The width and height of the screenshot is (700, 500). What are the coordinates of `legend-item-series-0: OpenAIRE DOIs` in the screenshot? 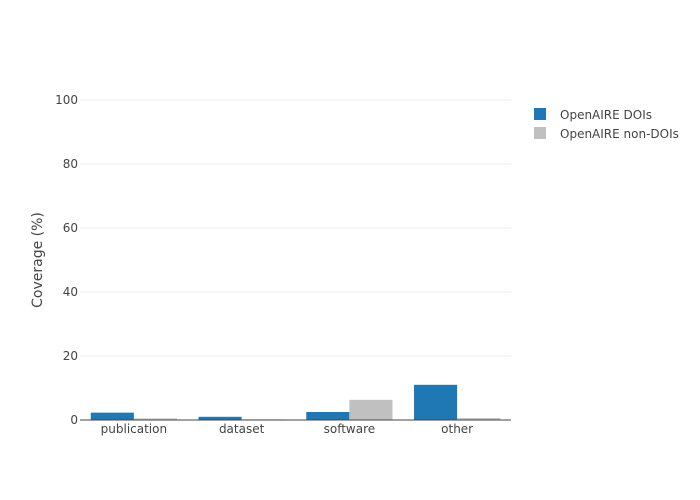 It's located at (593, 115).